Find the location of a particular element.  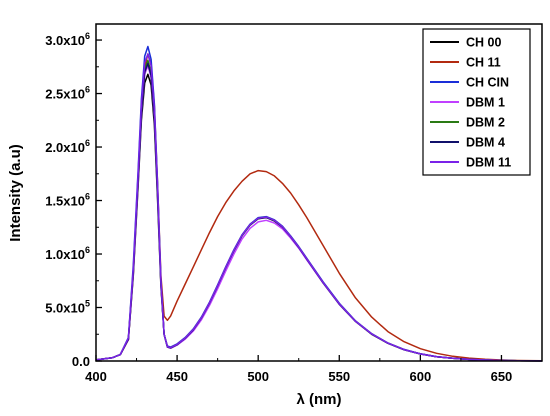

y-axis-title: Intensity (a.u) is located at coordinates (15, 193).